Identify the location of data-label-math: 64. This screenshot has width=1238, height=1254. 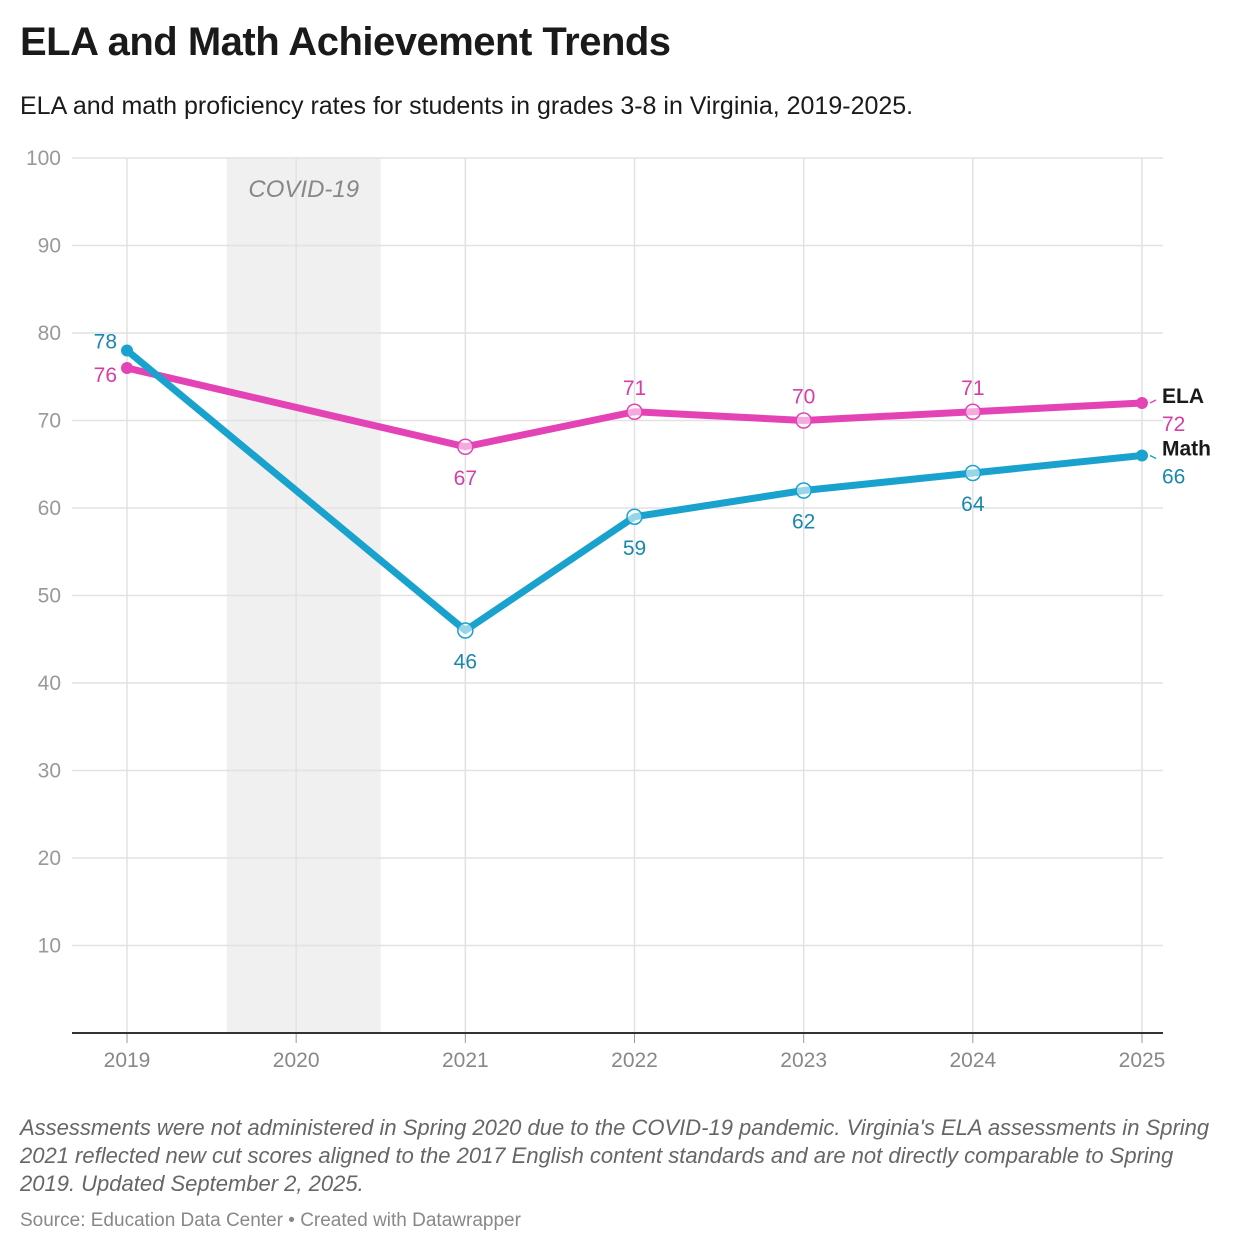
(973, 504).